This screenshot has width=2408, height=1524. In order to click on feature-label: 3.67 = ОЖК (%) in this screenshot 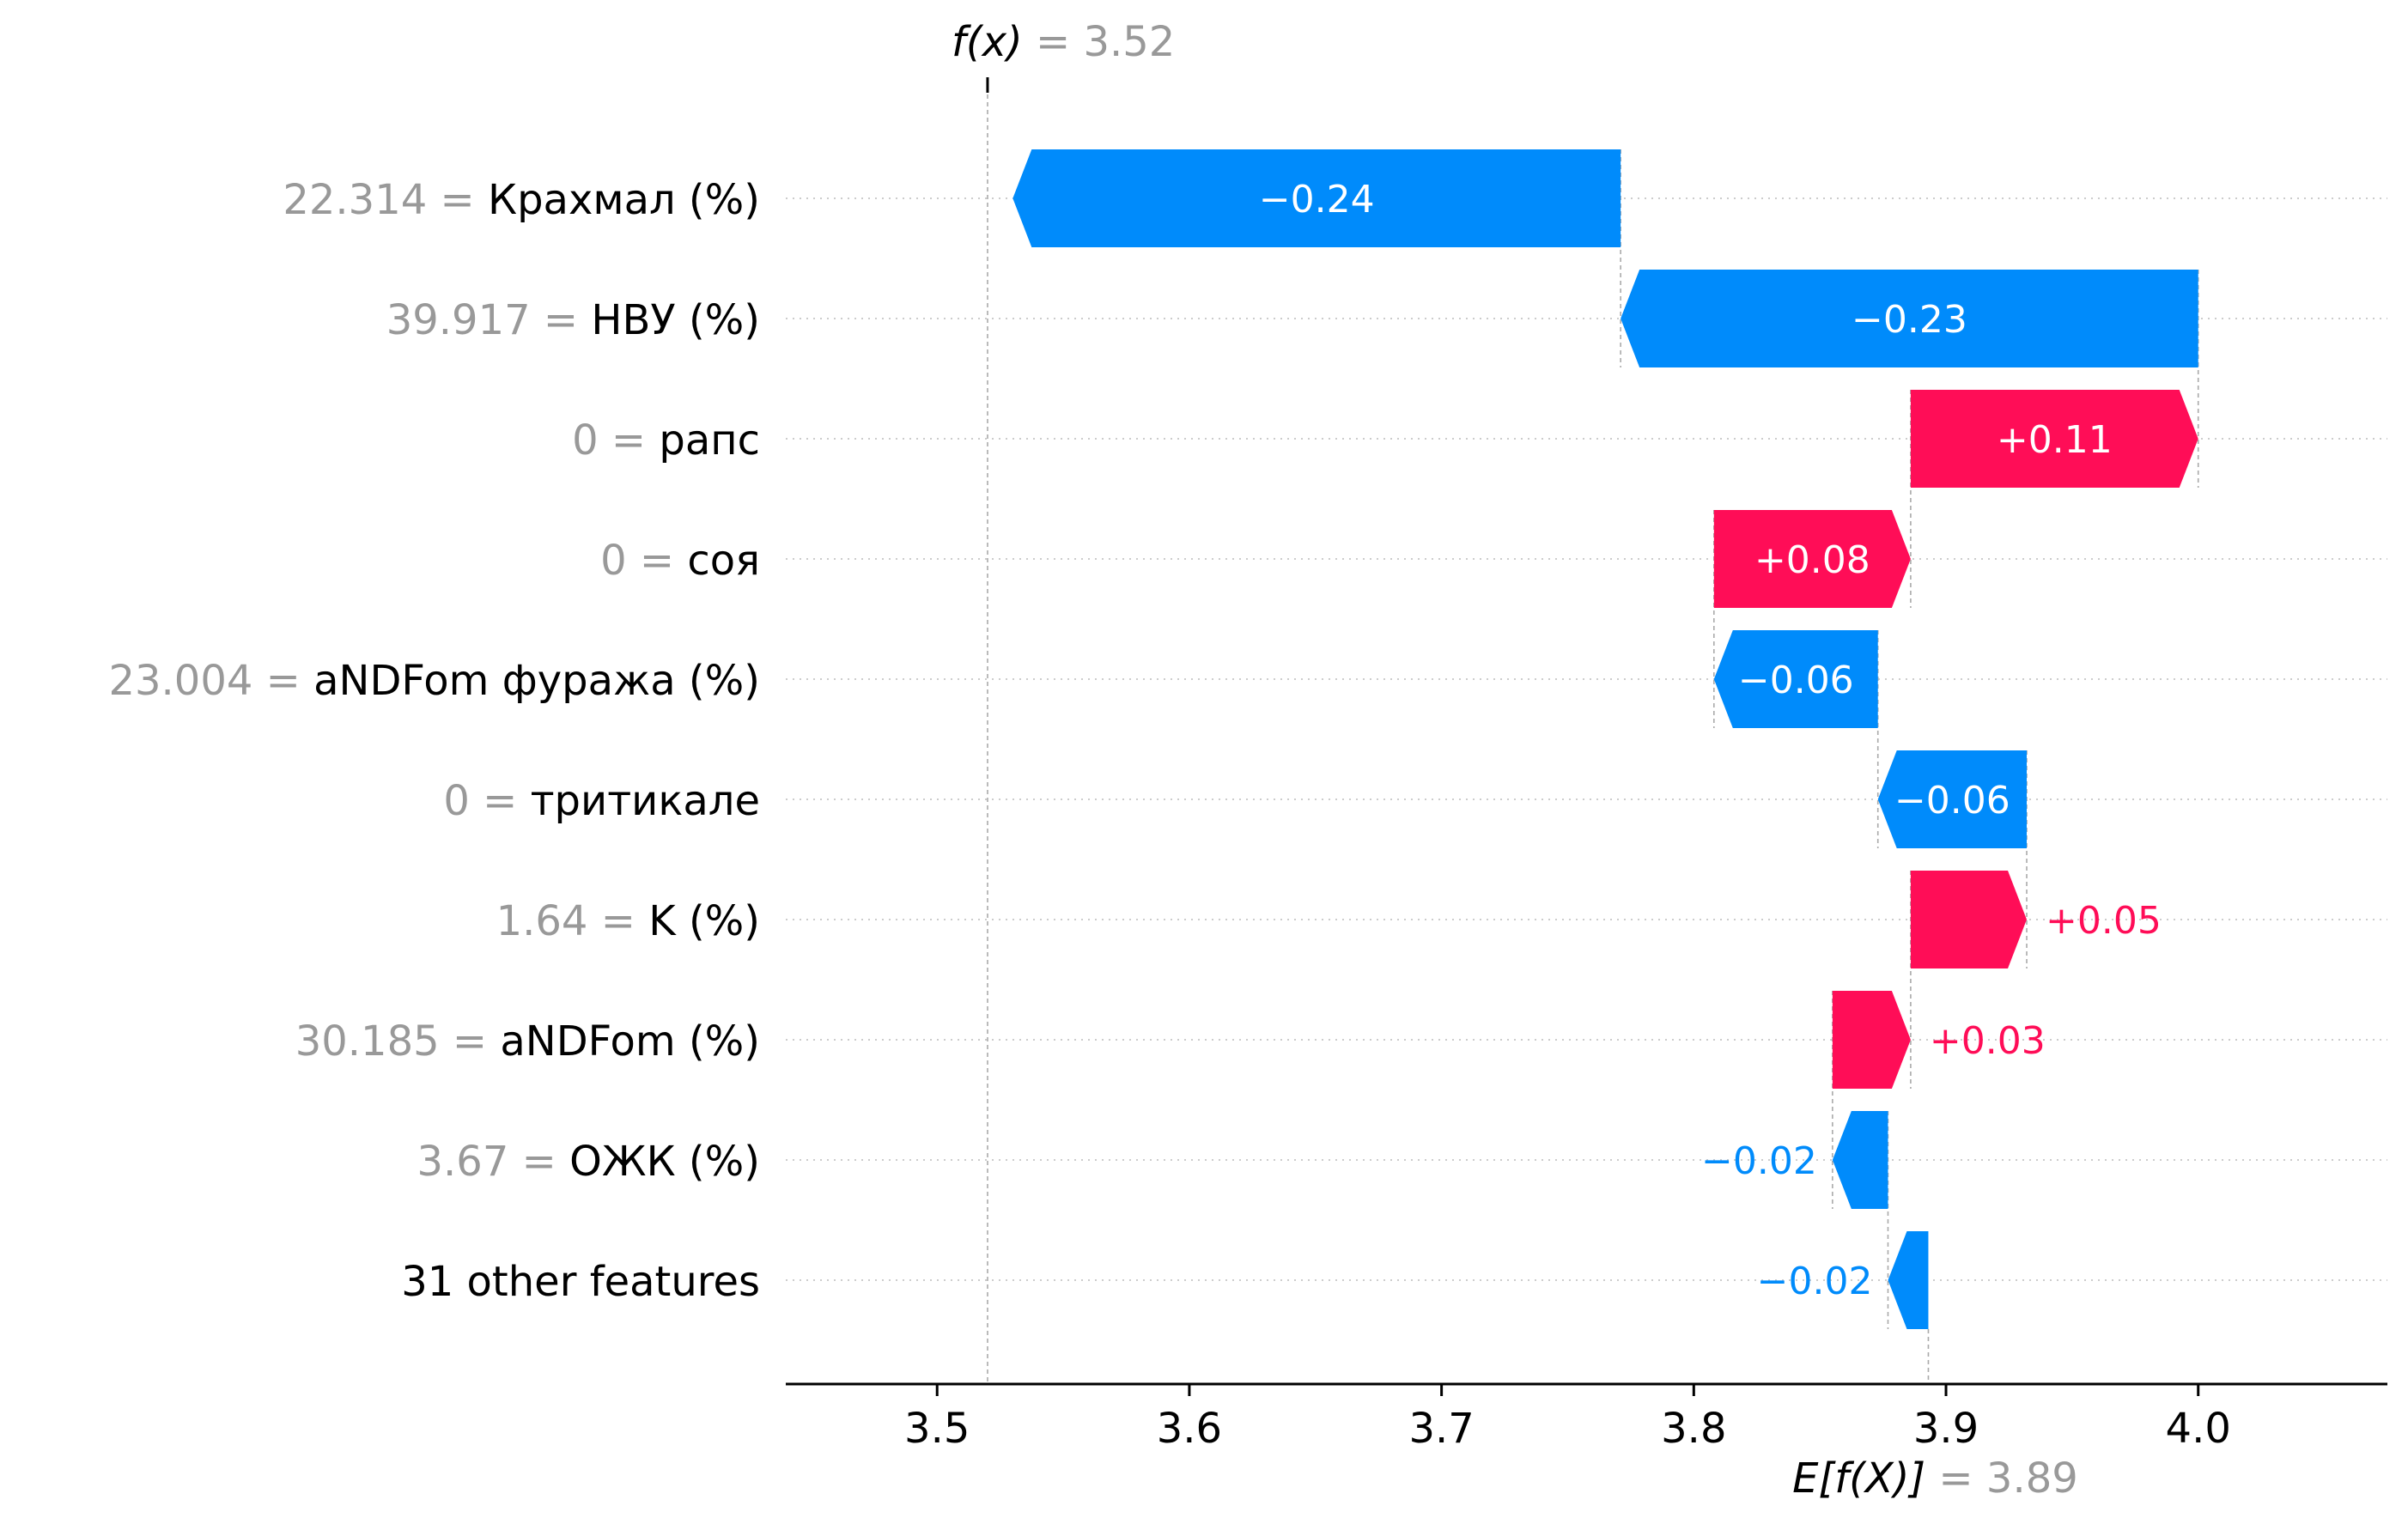, I will do `click(589, 1162)`.